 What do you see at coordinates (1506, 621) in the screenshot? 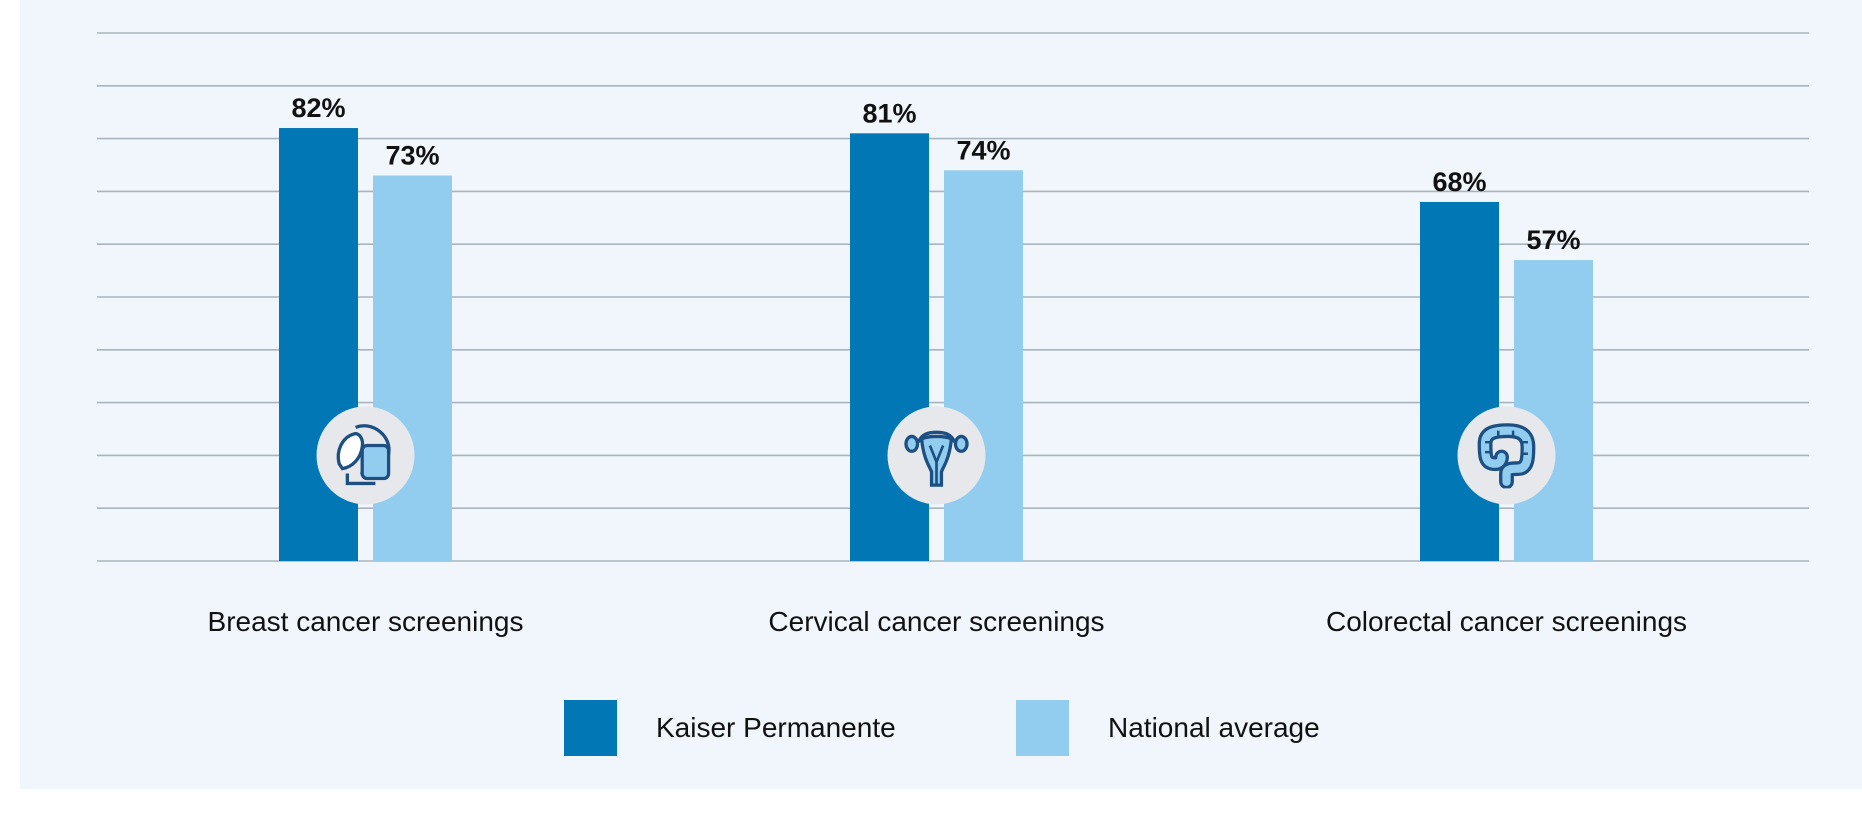
I see `category-label: Colorectal cancer screenings` at bounding box center [1506, 621].